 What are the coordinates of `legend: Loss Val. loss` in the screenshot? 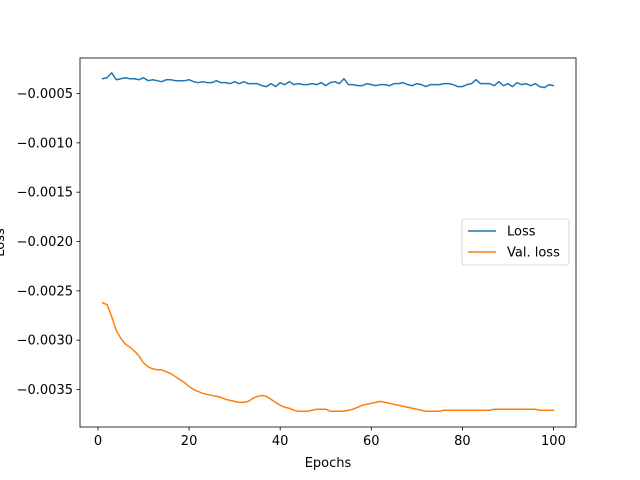 It's located at (515, 242).